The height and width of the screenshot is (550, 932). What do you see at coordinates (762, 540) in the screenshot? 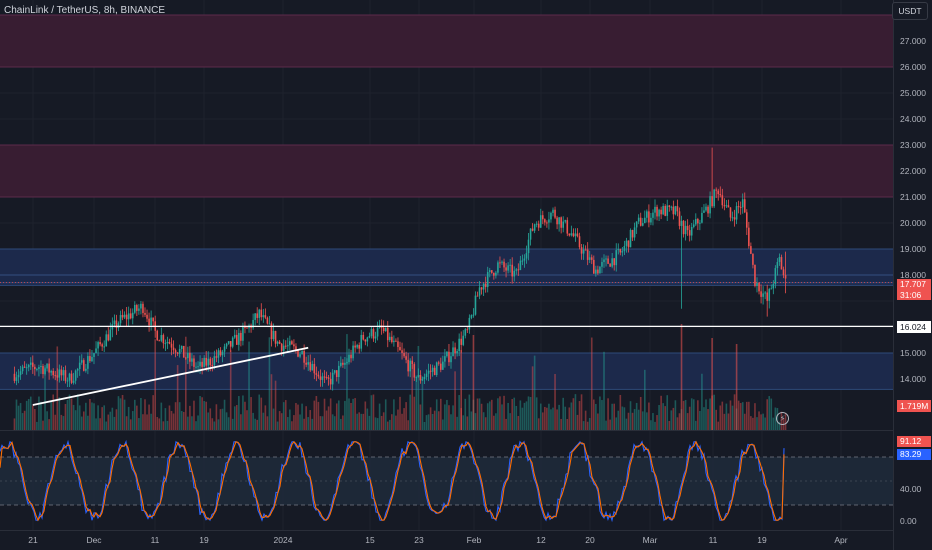
I see `time-tick: 19` at bounding box center [762, 540].